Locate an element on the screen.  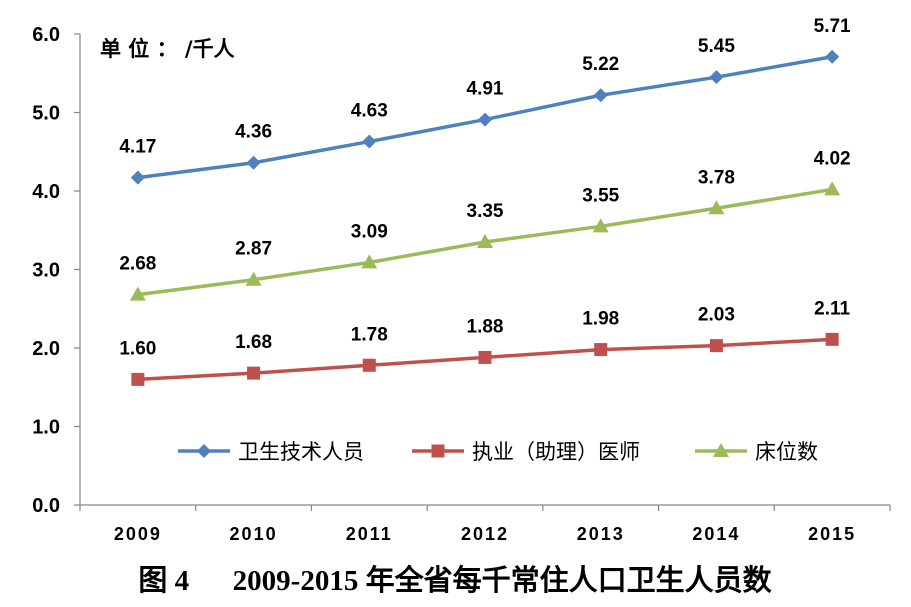
y-tick-label: 3.0 is located at coordinates (46, 271).